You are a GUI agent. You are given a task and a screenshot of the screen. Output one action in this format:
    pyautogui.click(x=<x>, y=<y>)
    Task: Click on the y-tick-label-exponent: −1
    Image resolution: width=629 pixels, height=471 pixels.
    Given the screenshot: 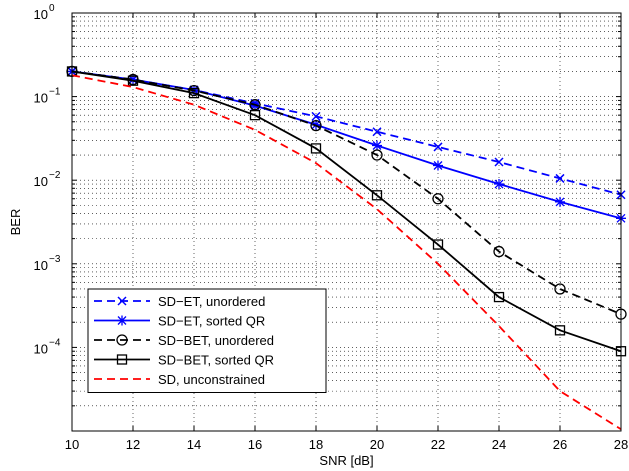 What is the action you would take?
    pyautogui.click(x=55, y=92)
    